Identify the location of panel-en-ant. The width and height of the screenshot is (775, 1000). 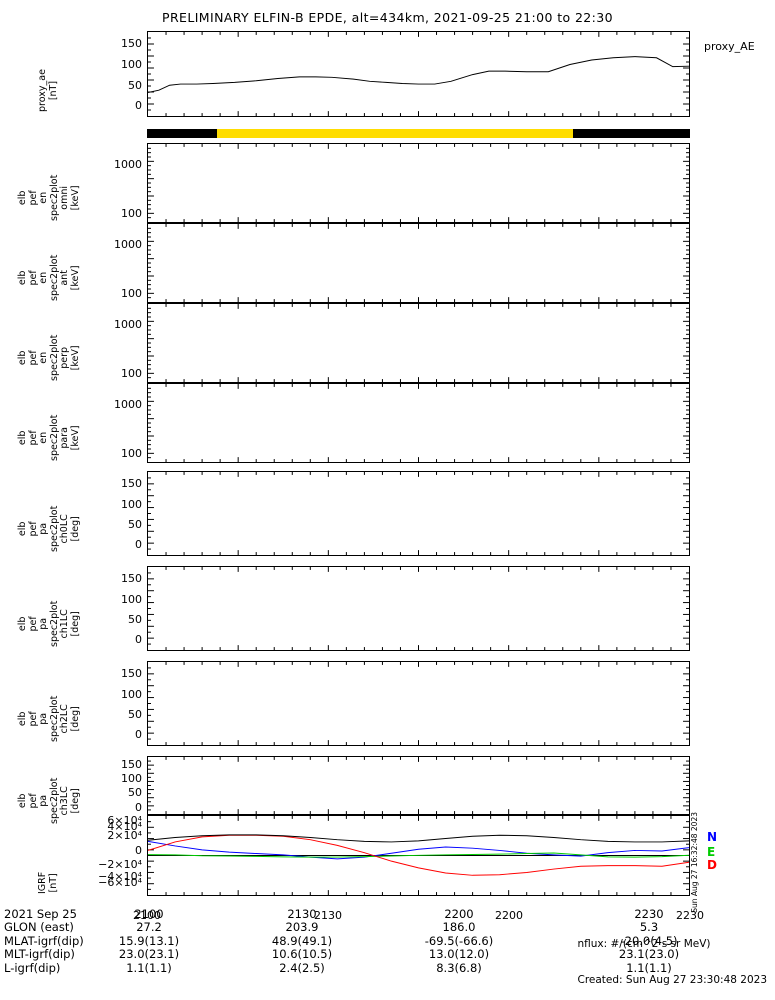
(418, 263).